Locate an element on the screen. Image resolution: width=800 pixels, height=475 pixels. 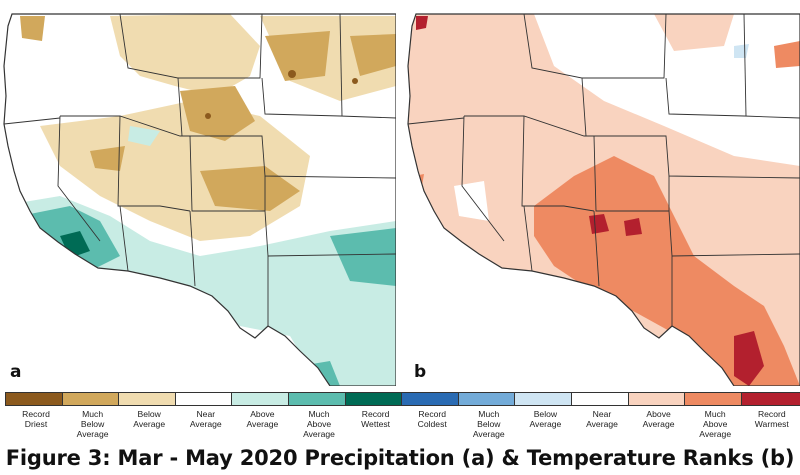
legend-item: Record Wettest is located at coordinates (376, 410).